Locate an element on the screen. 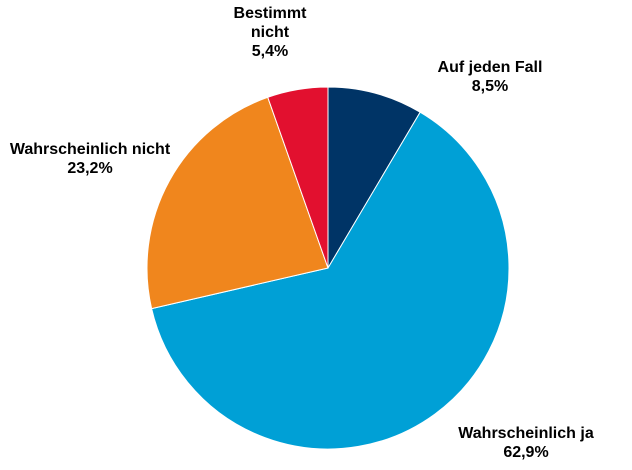 The image size is (632, 470). slice-label: Bestimmt nicht 5,4% is located at coordinates (270, 32).